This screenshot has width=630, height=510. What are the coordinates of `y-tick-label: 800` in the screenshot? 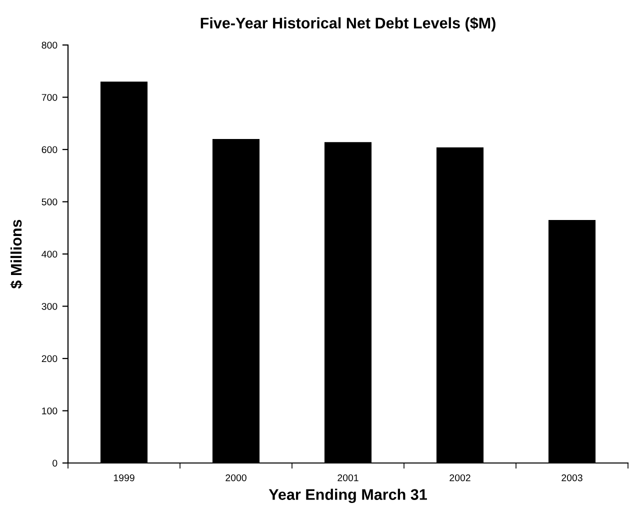 It's located at (50, 45).